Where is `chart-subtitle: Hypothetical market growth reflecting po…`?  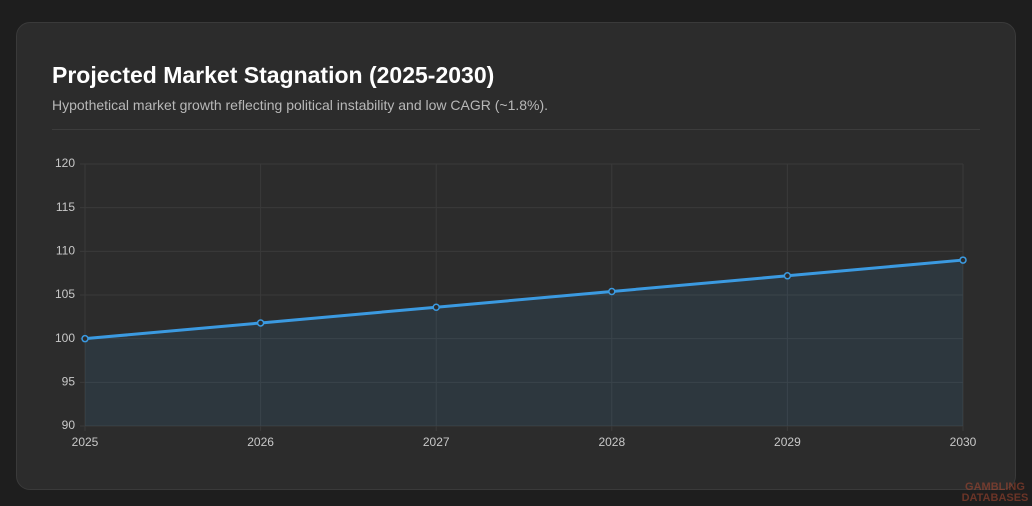
chart-subtitle: Hypothetical market growth reflecting po… is located at coordinates (300, 105).